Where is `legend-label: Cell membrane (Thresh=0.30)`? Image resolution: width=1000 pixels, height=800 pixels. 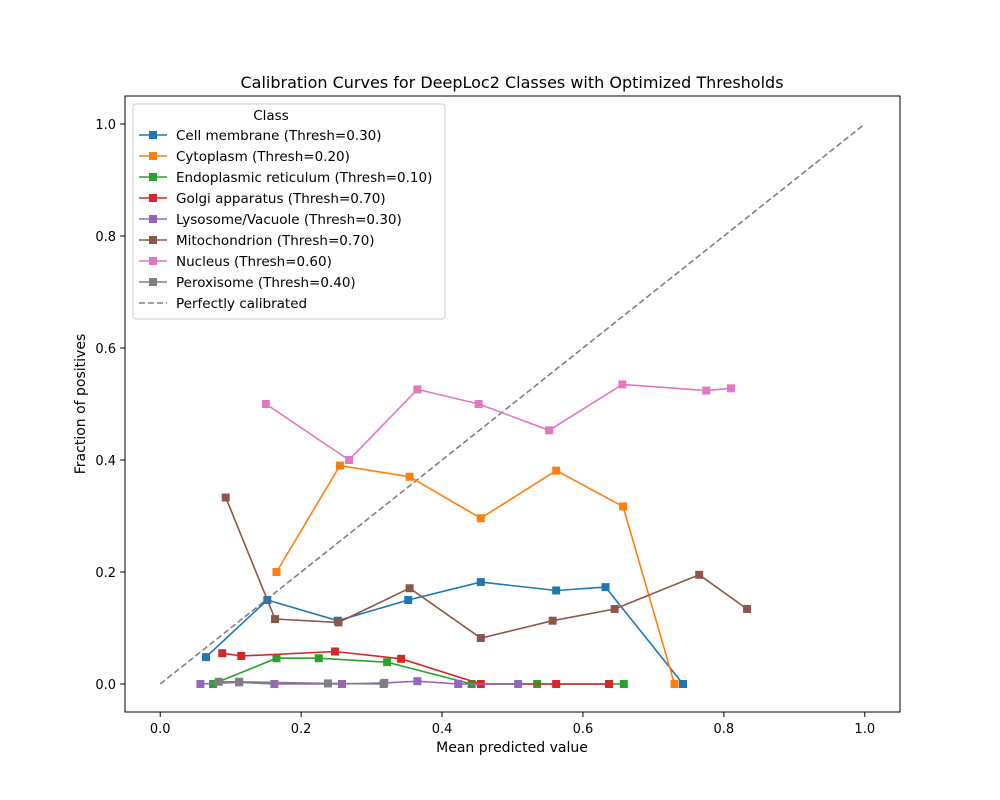 legend-label: Cell membrane (Thresh=0.30) is located at coordinates (279, 136).